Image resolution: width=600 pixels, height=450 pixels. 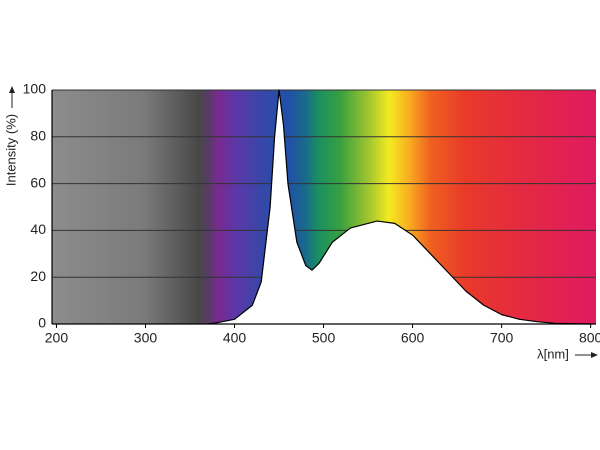 I want to click on x-tick-label: 200, so click(x=57, y=338).